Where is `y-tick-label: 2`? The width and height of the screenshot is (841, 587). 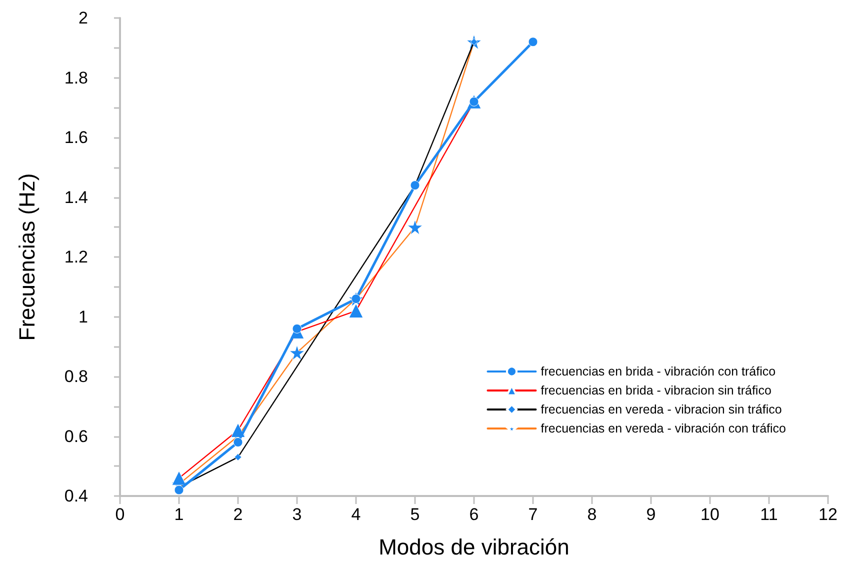 y-tick-label: 2 is located at coordinates (83, 18).